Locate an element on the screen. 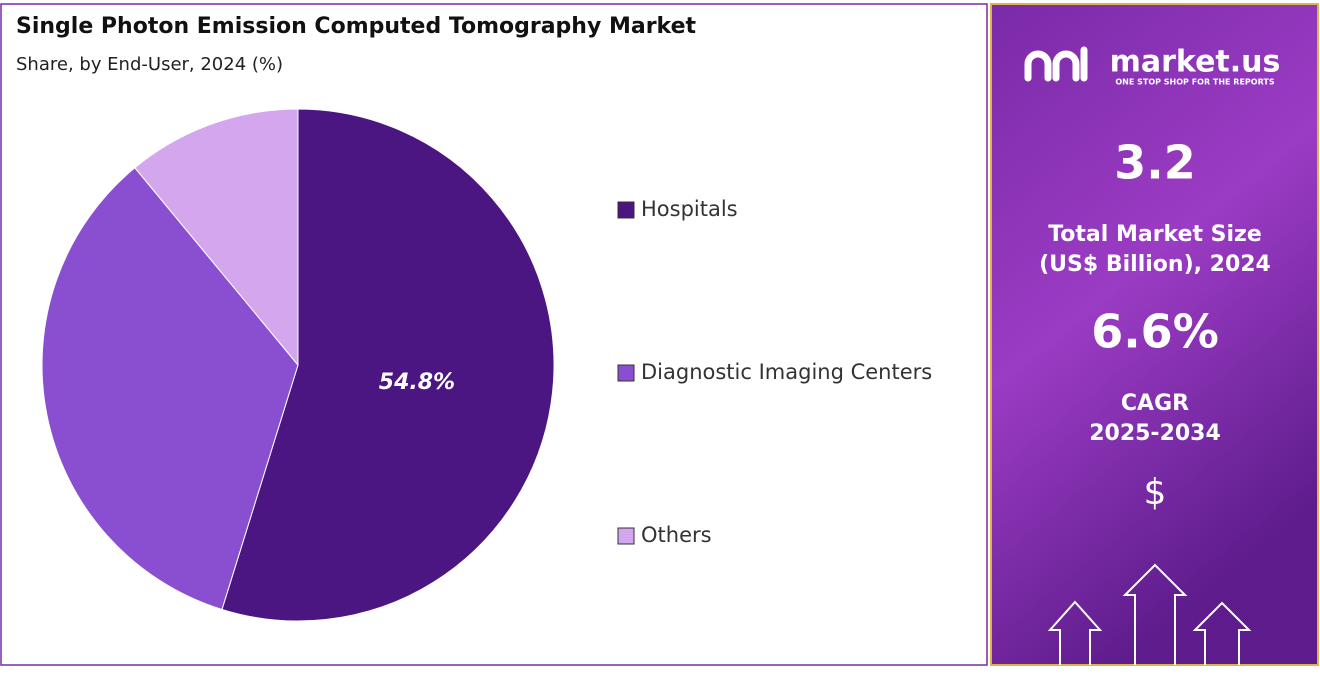  legend-label: Others is located at coordinates (676, 535).